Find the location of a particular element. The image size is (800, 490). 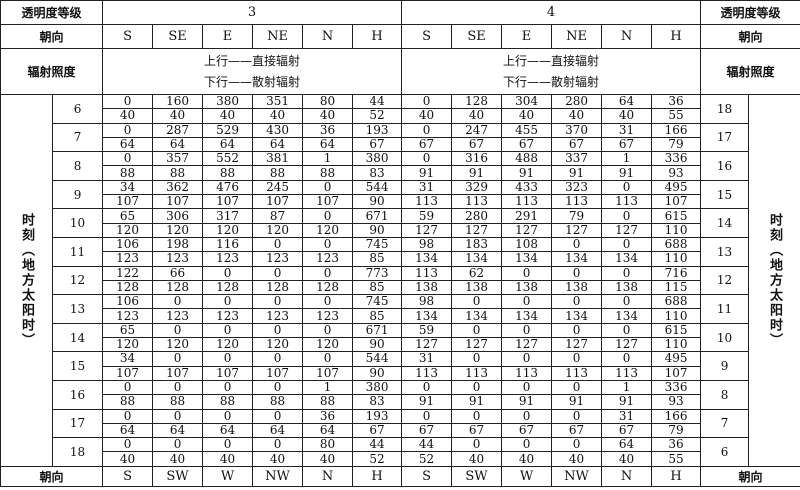

table-row-direct: 13 106 0 0 0 0 745 98 0 0 0 0 688 11 is located at coordinates (400, 309).